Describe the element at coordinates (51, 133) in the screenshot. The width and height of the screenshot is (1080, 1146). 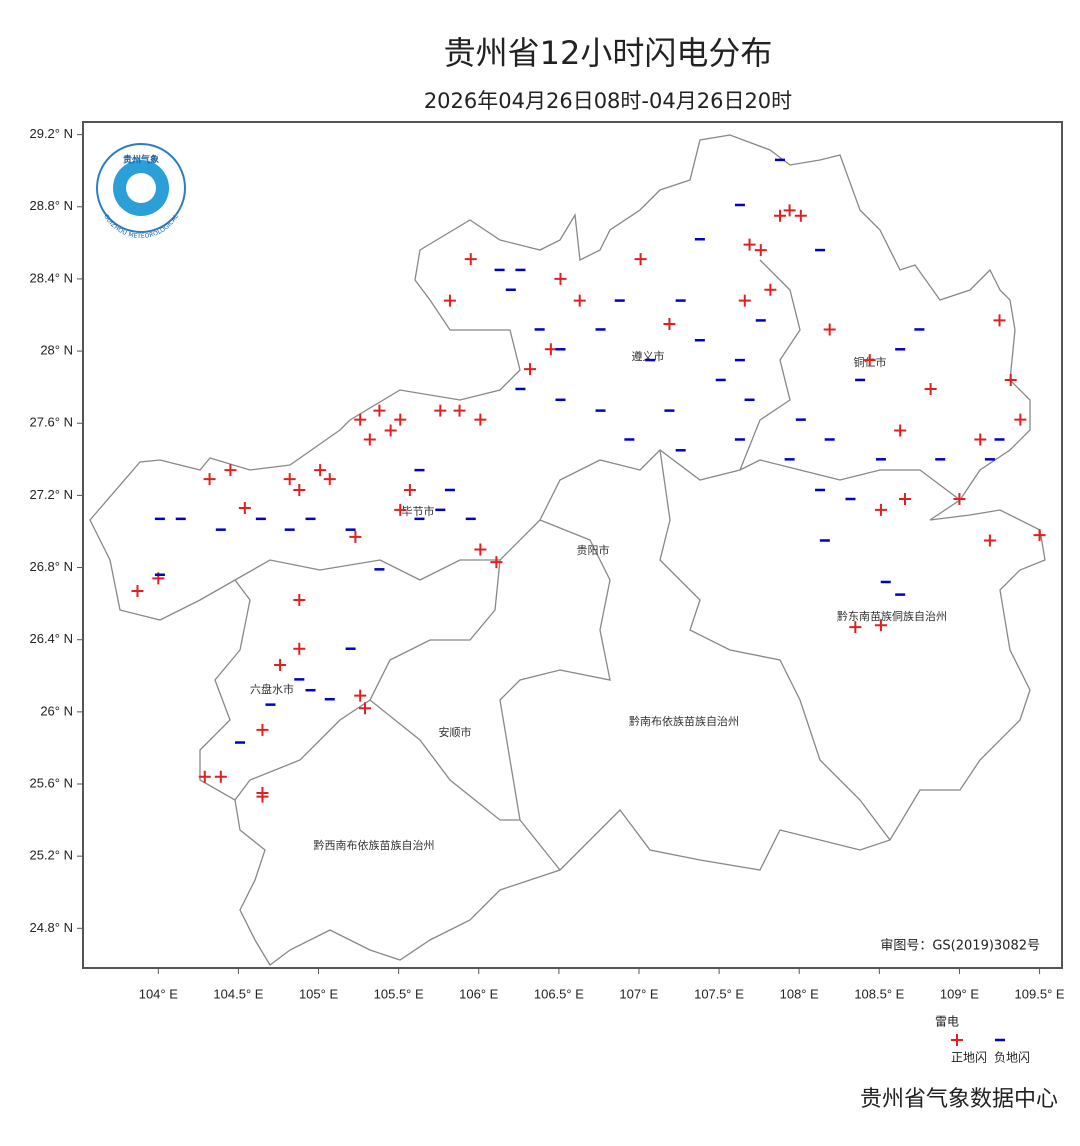
I see `y-tick-label: 29.2° N` at that location.